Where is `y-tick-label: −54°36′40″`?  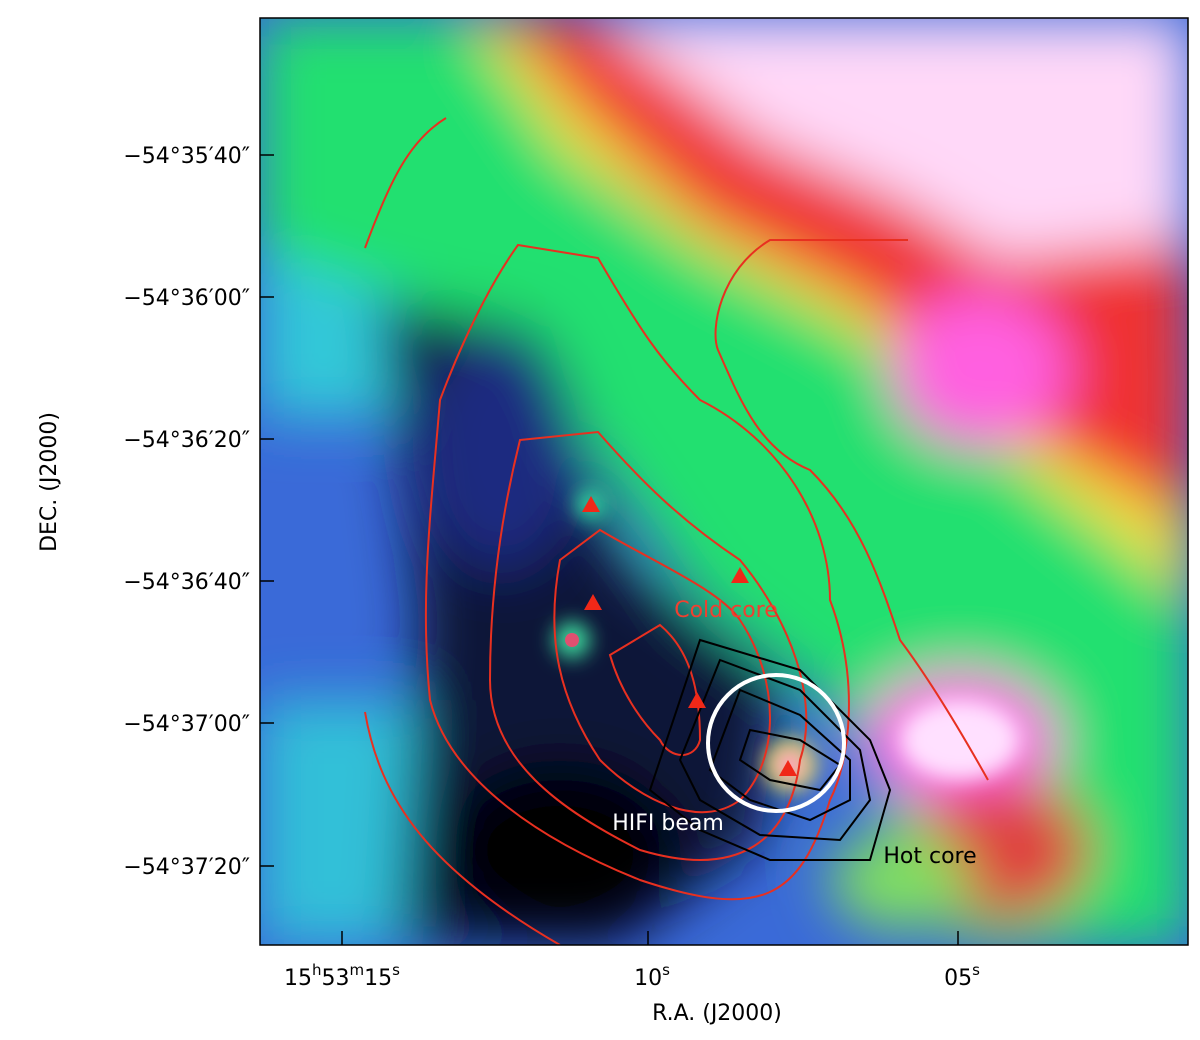
y-tick-label: −54°36′40″ is located at coordinates (186, 582).